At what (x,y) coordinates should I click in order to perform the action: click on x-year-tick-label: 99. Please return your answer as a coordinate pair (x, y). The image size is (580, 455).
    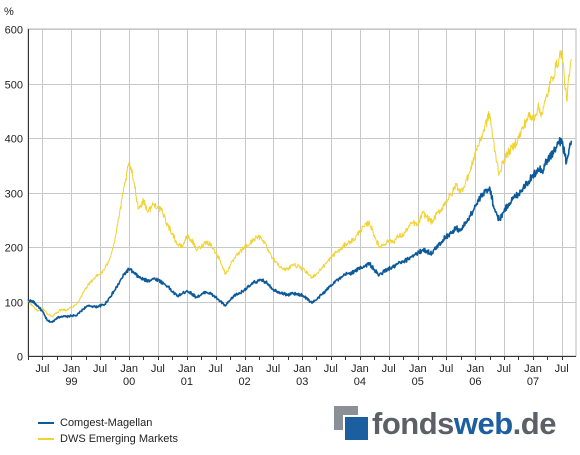
    Looking at the image, I should click on (71, 382).